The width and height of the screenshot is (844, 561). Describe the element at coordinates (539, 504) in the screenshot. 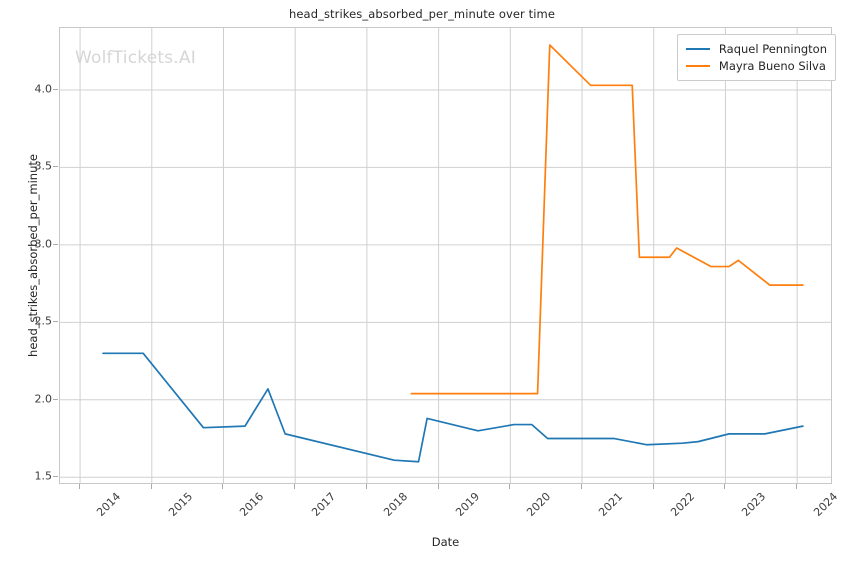

I see `x-tick-label: 2020` at that location.